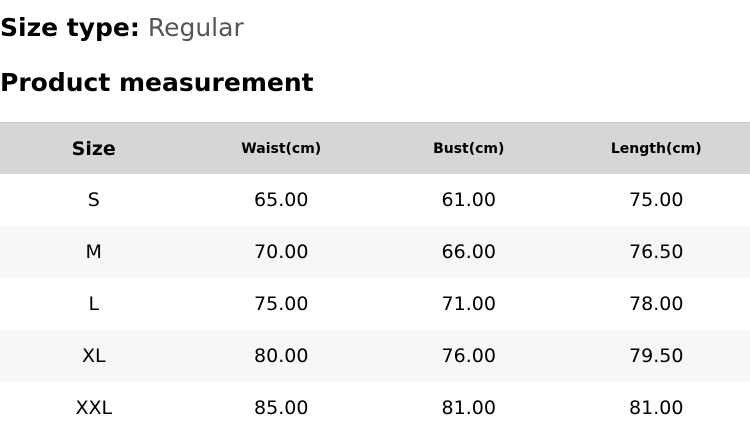 The image size is (750, 434). Describe the element at coordinates (468, 304) in the screenshot. I see `table-cell: 71.00` at that location.